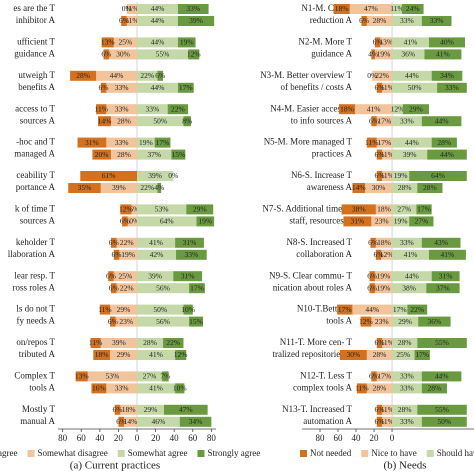 The width and height of the screenshot is (474, 474). What do you see at coordinates (35, 175) in the screenshot?
I see `category-label: ceability T` at bounding box center [35, 175].